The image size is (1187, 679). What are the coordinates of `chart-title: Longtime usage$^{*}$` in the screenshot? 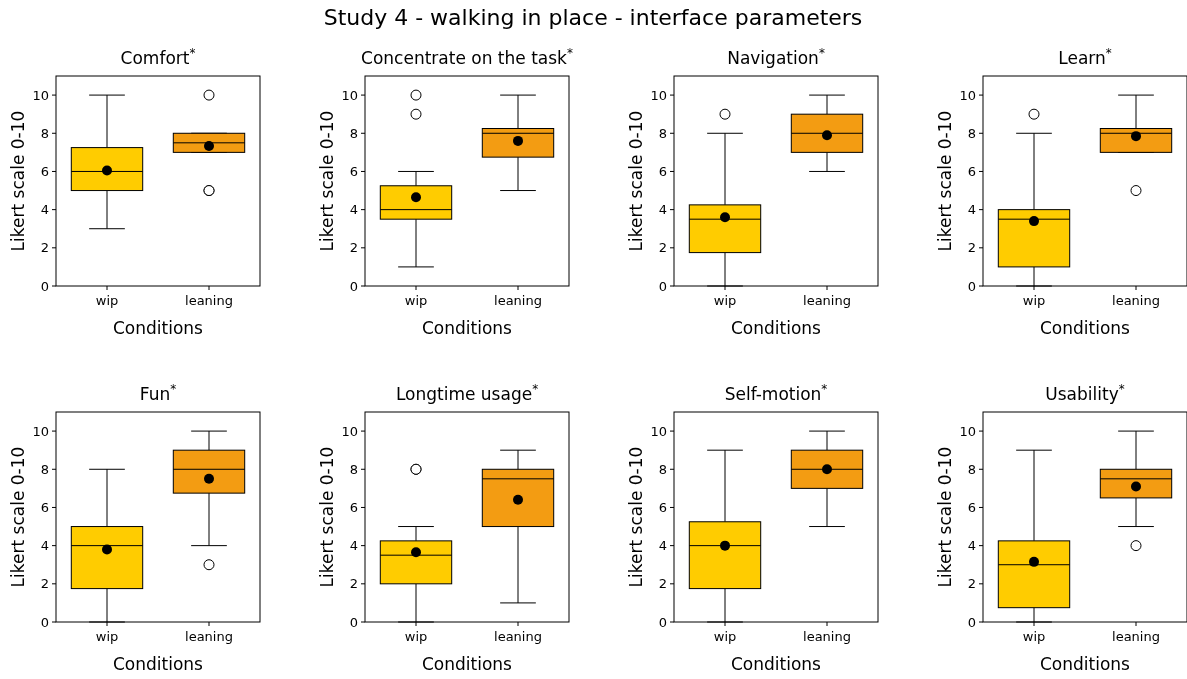 It's located at (467, 393).